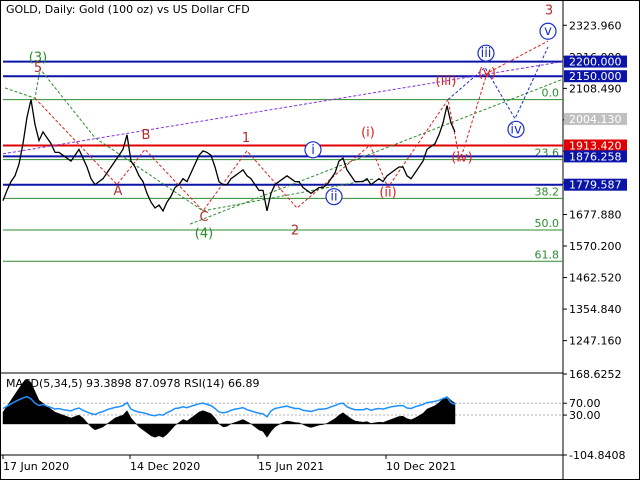 This screenshot has width=640, height=480. Describe the element at coordinates (595, 341) in the screenshot. I see `y-tick-label: 1247.160` at that location.